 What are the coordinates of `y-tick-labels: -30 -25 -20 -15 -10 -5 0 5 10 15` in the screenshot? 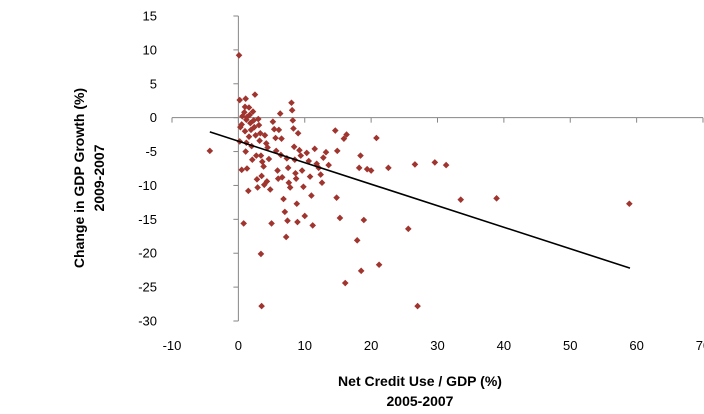 It's located at (147, 169).